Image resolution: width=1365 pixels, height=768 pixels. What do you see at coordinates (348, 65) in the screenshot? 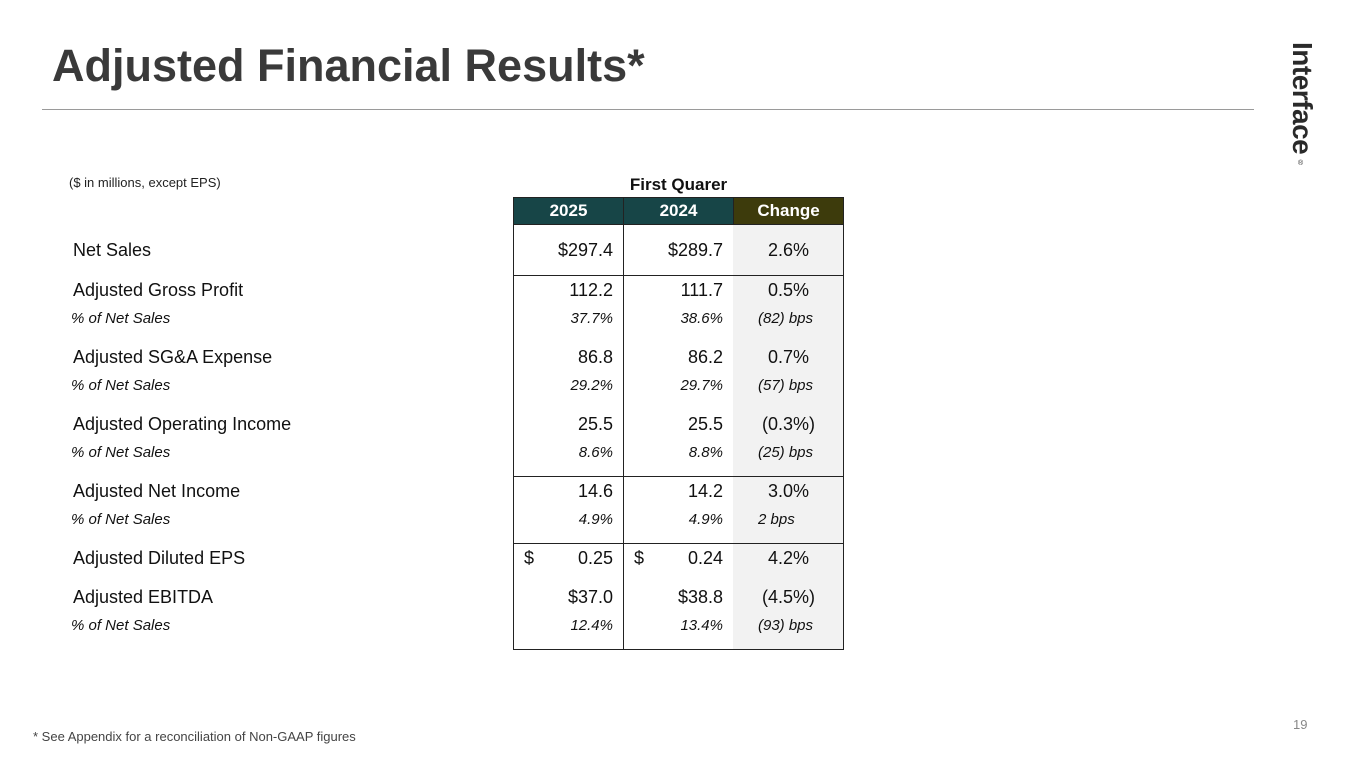
I see `page-title: Adjusted Financial Results*` at bounding box center [348, 65].